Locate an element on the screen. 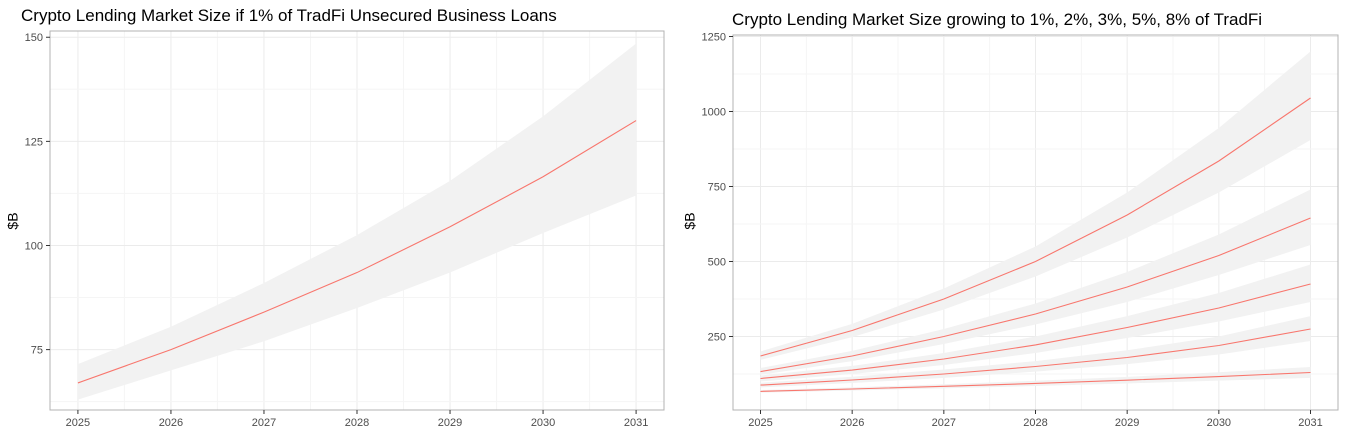  y-tick-label: 500 is located at coordinates (717, 263).